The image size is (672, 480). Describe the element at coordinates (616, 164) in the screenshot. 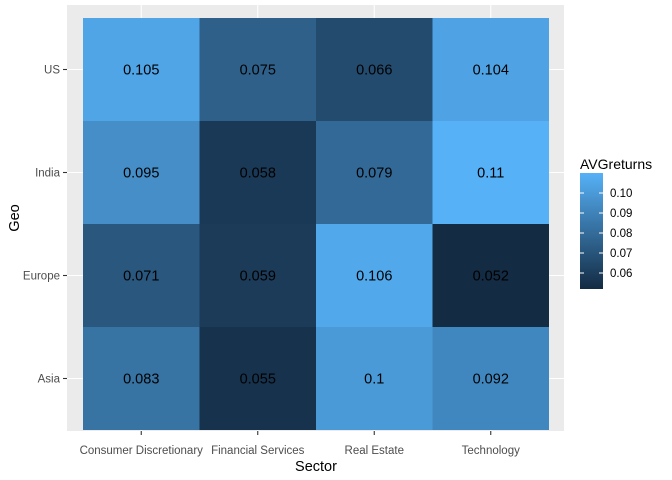

I see `legend-title: AVGreturns` at that location.